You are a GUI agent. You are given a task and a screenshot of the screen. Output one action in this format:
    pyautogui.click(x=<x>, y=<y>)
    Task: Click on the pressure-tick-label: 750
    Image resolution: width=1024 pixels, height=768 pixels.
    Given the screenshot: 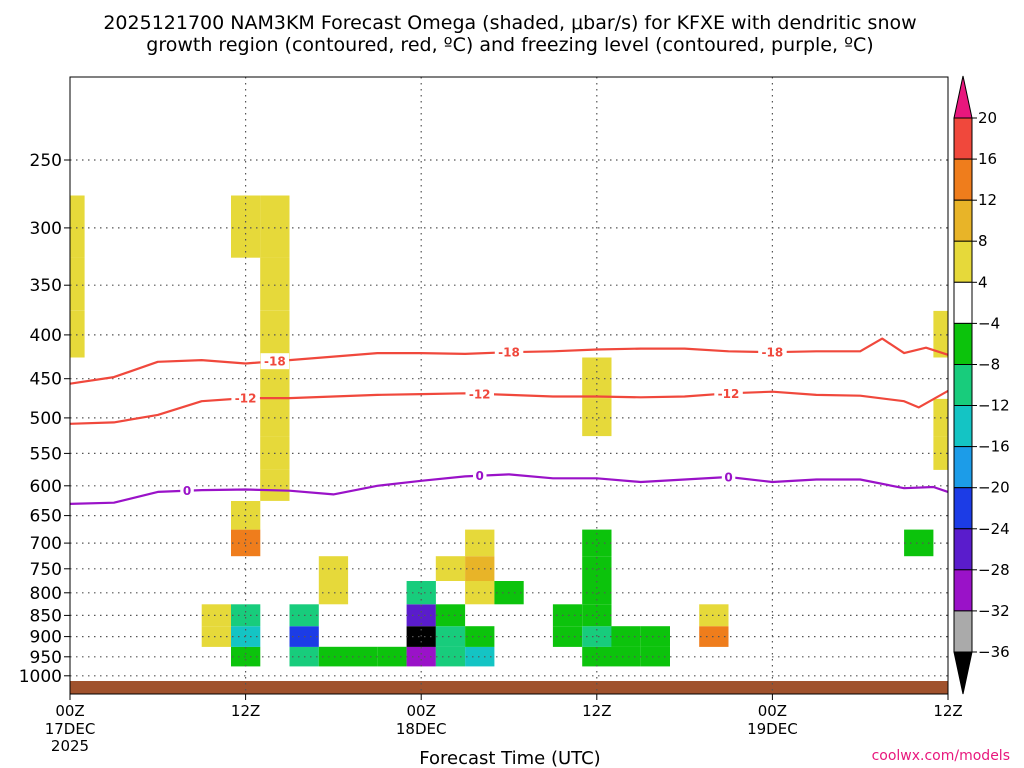 What is the action you would take?
    pyautogui.click(x=46, y=570)
    